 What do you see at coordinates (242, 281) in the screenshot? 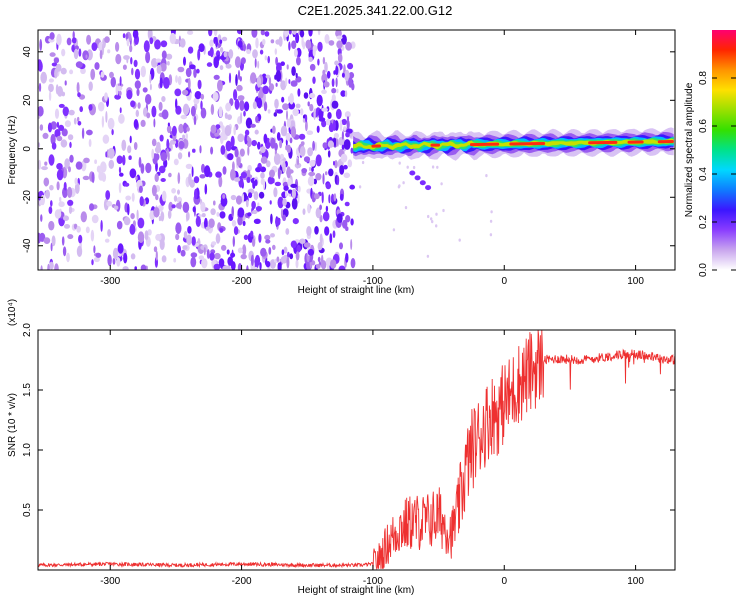
I see `spectrogram-x-tick-label: -200` at bounding box center [242, 281].